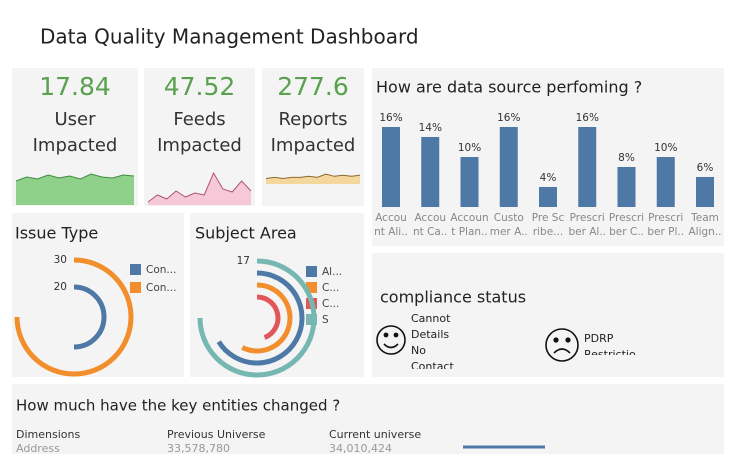 This screenshot has height=454, width=736. Describe the element at coordinates (391, 225) in the screenshot. I see `x-tick-label: Accou nt Ali..` at that location.